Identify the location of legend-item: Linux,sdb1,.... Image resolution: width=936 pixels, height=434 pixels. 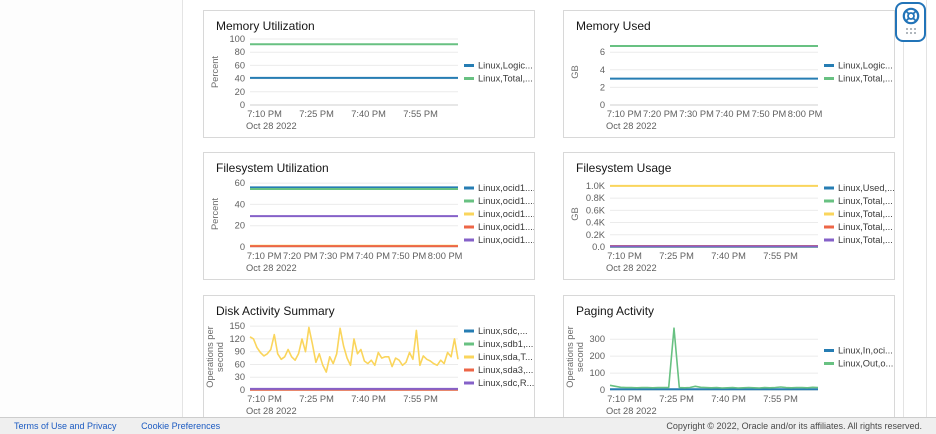
(498, 344).